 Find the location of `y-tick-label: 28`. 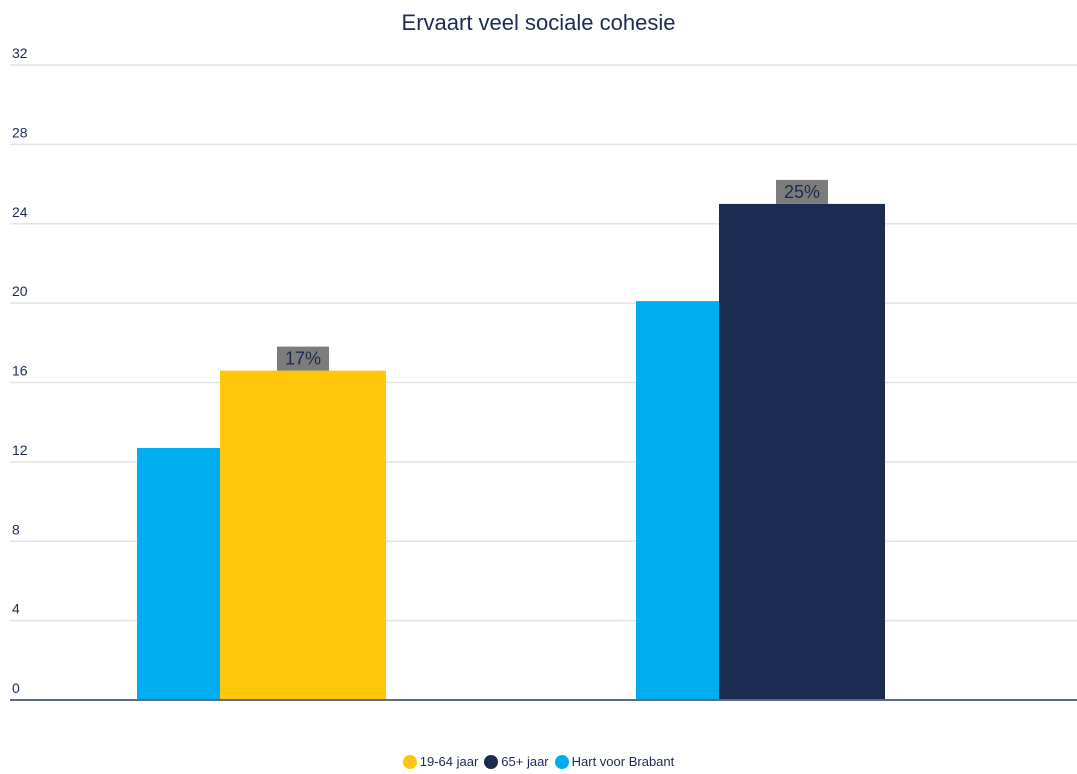

y-tick-label: 28 is located at coordinates (20, 132).